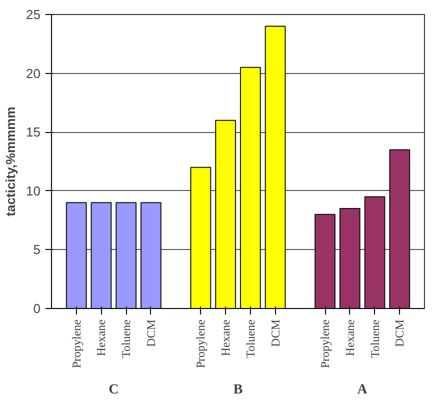 This screenshot has height=400, width=436. I want to click on y-tick-label: 0, so click(37, 308).